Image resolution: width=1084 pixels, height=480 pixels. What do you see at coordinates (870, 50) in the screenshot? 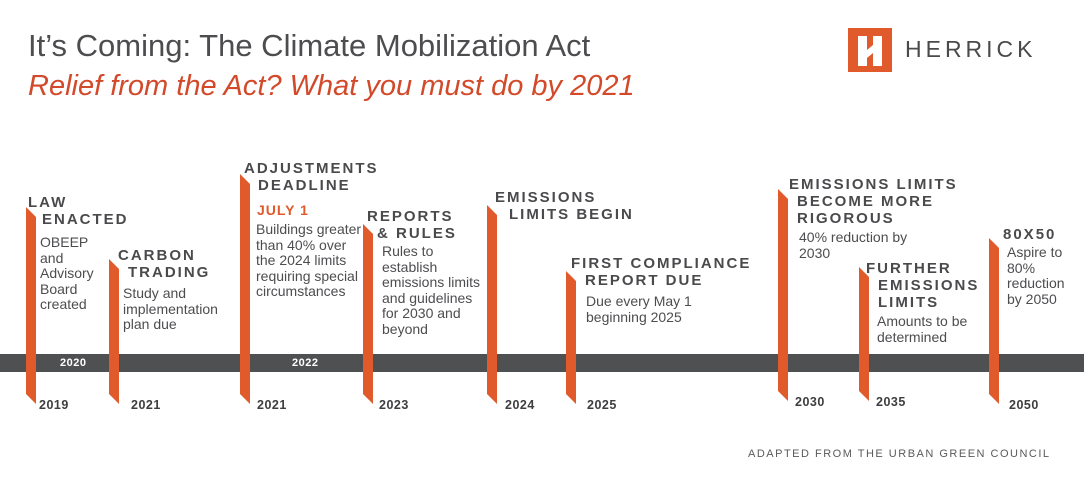
I see `herrick-logo-icon` at bounding box center [870, 50].